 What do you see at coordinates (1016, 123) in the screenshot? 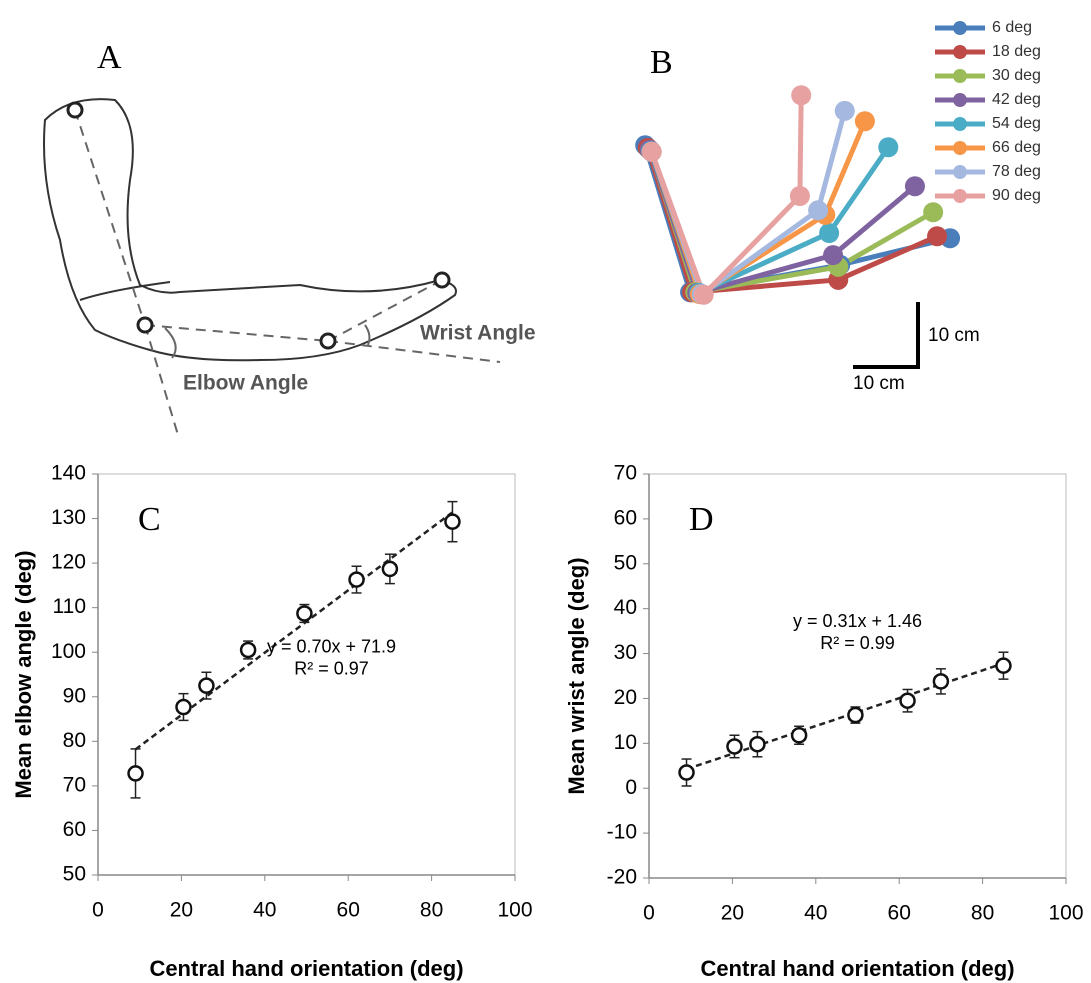
I see `legend-label: 54 deg` at bounding box center [1016, 123].